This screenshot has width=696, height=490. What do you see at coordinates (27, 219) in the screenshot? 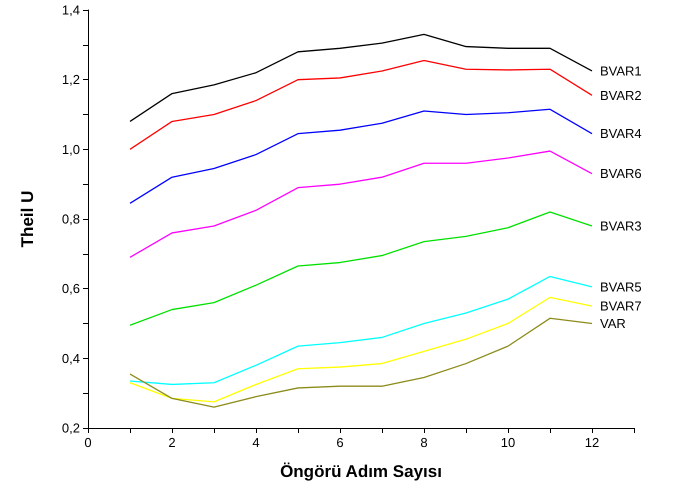
I see `y-axis-title: Theil U` at bounding box center [27, 219].